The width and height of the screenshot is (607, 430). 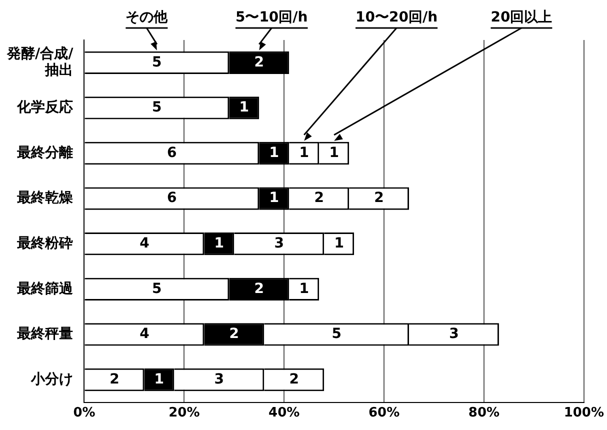 What do you see at coordinates (397, 18) in the screenshot?
I see `text: 10〜20回/h` at bounding box center [397, 18].